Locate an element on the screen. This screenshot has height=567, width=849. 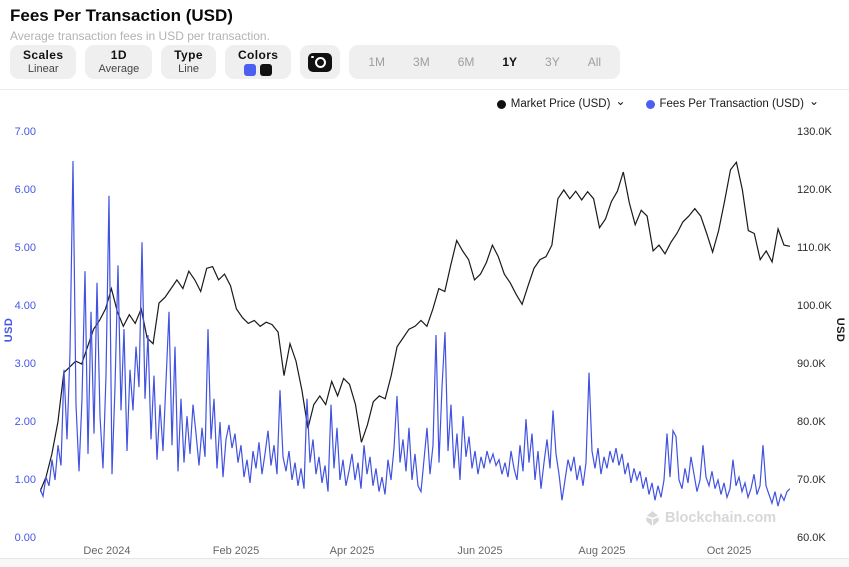
market-price-dot is located at coordinates (501, 104).